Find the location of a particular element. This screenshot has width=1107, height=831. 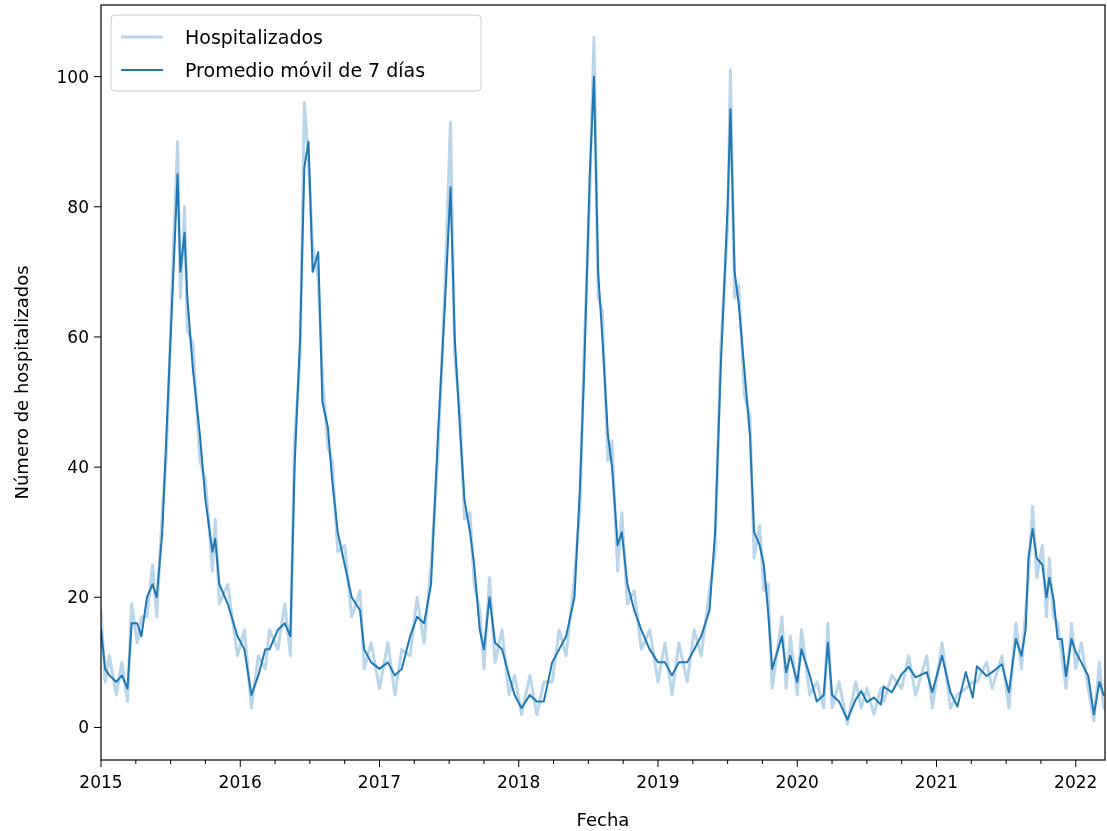

y-tick-label: 60 is located at coordinates (78, 336).